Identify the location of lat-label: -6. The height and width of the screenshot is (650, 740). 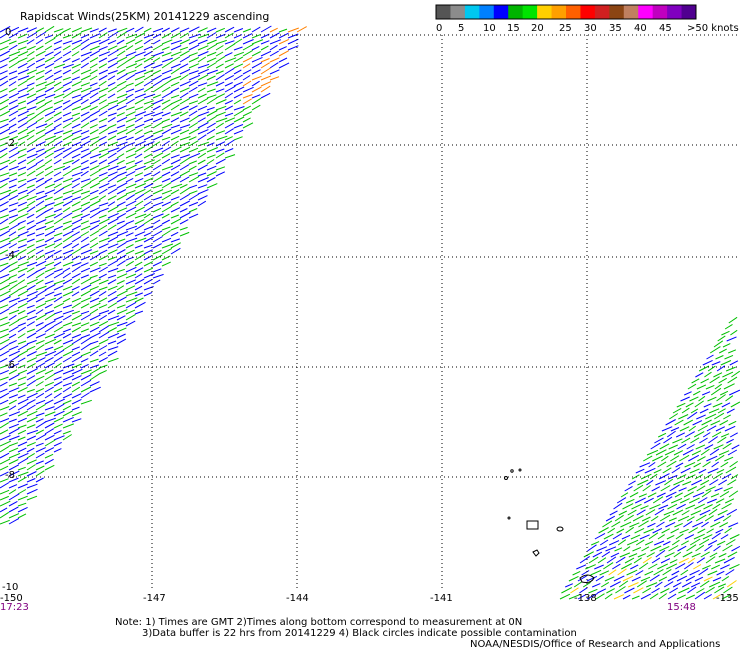
(10, 365).